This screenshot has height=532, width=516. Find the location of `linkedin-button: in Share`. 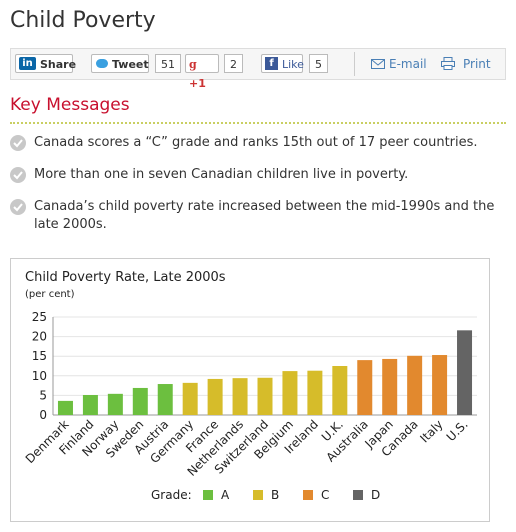

linkedin-button: in Share is located at coordinates (46, 63).